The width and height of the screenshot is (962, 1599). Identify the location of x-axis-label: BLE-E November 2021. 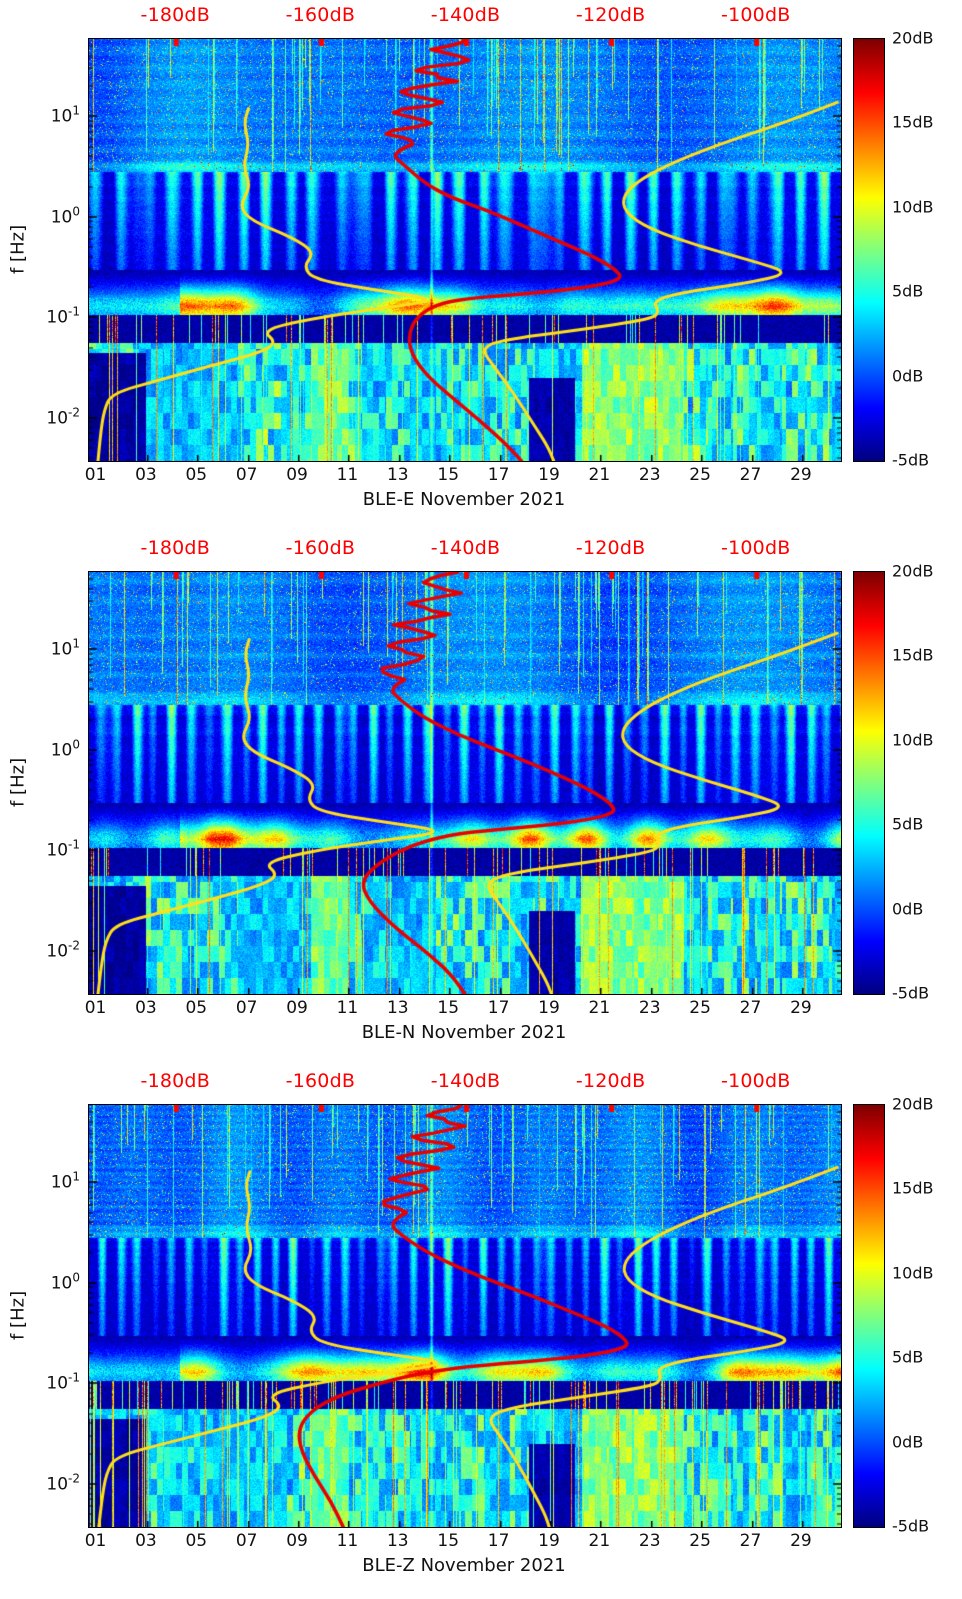
(464, 499).